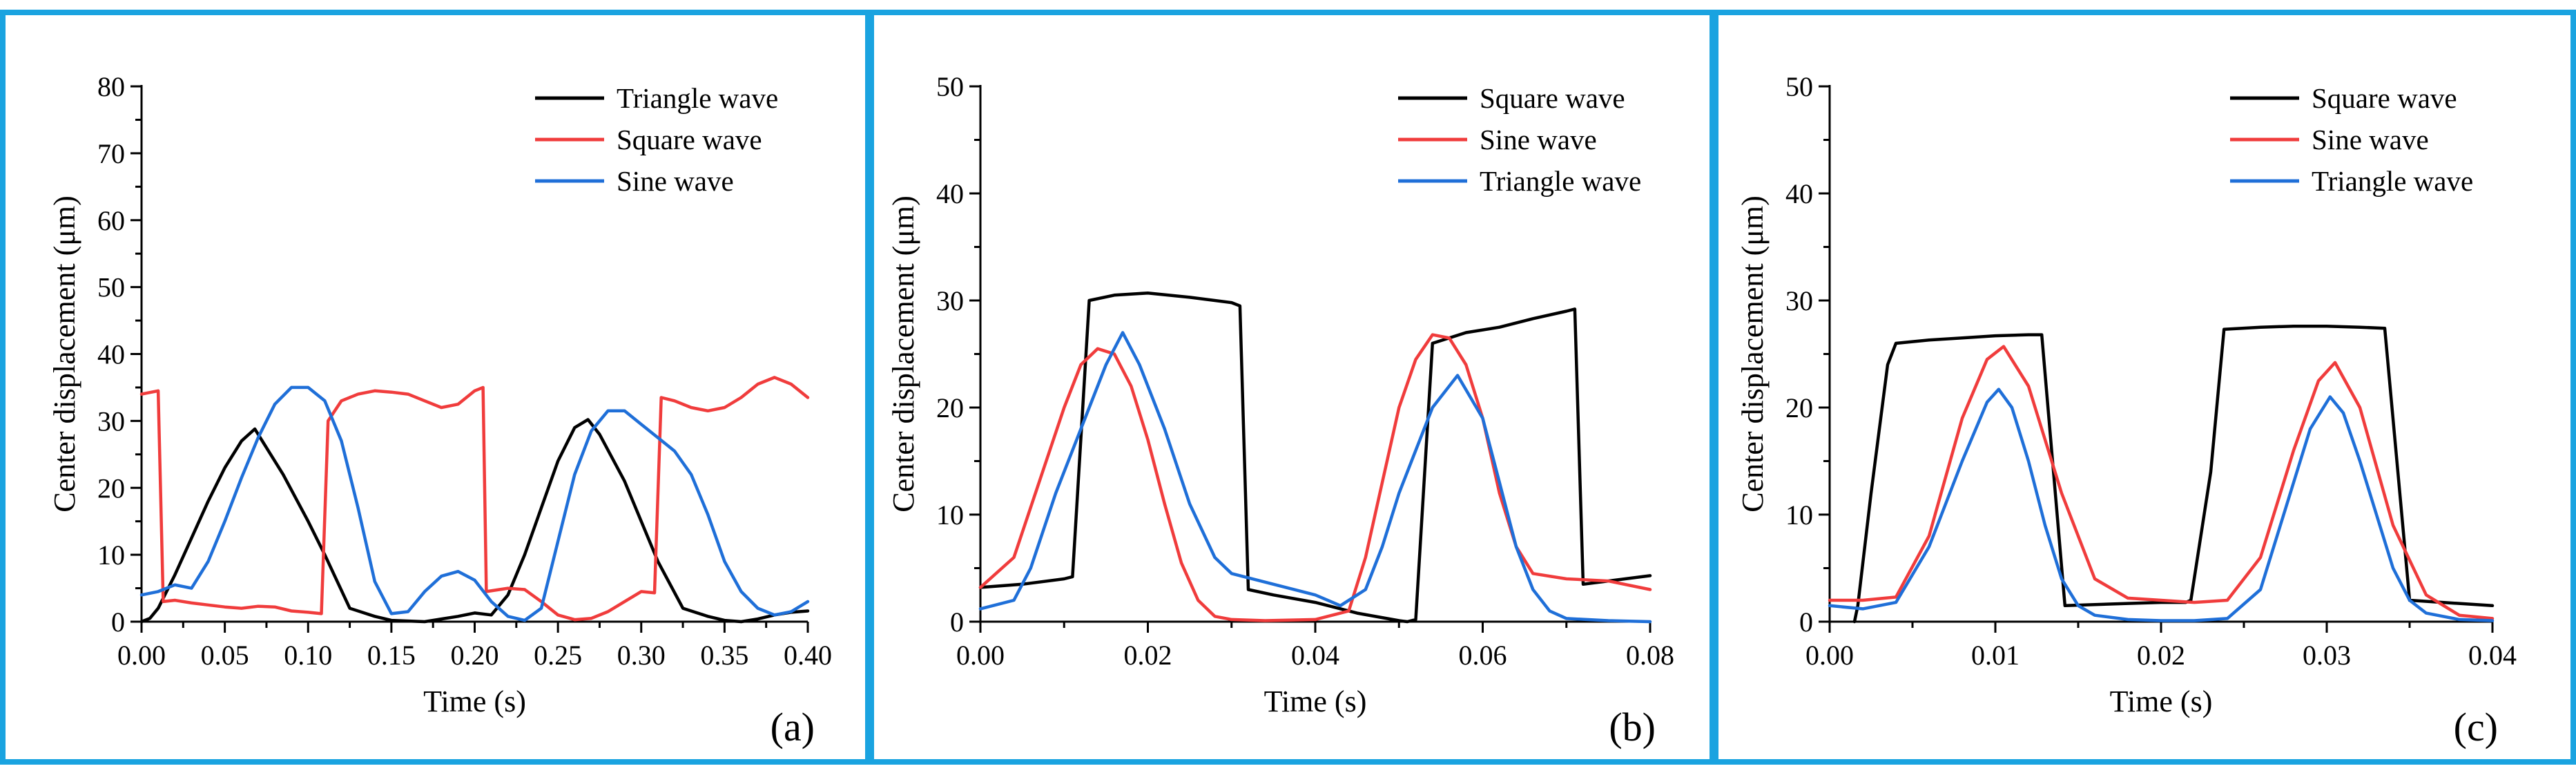  Describe the element at coordinates (724, 655) in the screenshot. I see `x-tick-label: 0.35` at that location.